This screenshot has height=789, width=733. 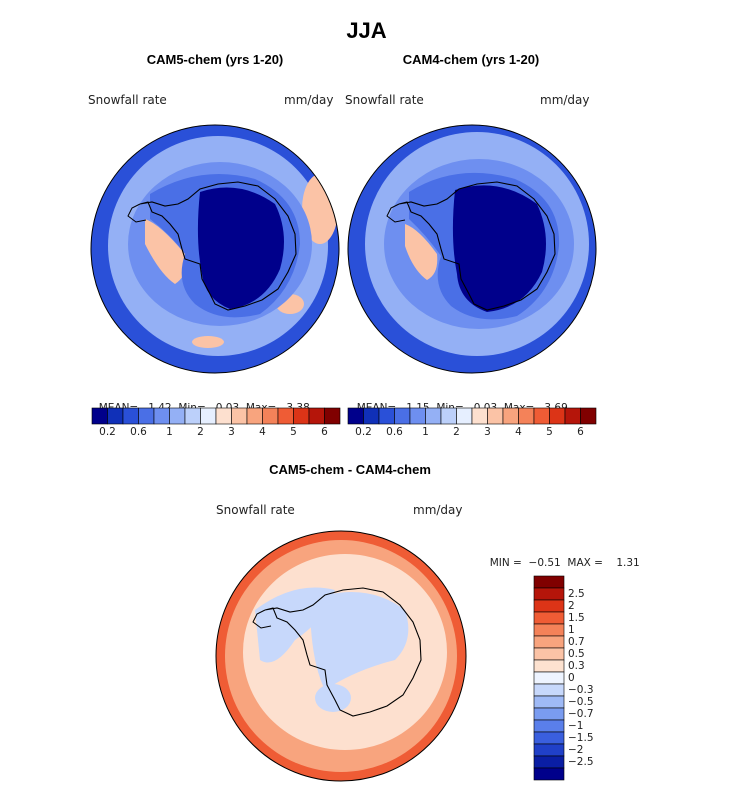 What do you see at coordinates (581, 738) in the screenshot?
I see `colorbar-tick-label: −1.5` at bounding box center [581, 738].